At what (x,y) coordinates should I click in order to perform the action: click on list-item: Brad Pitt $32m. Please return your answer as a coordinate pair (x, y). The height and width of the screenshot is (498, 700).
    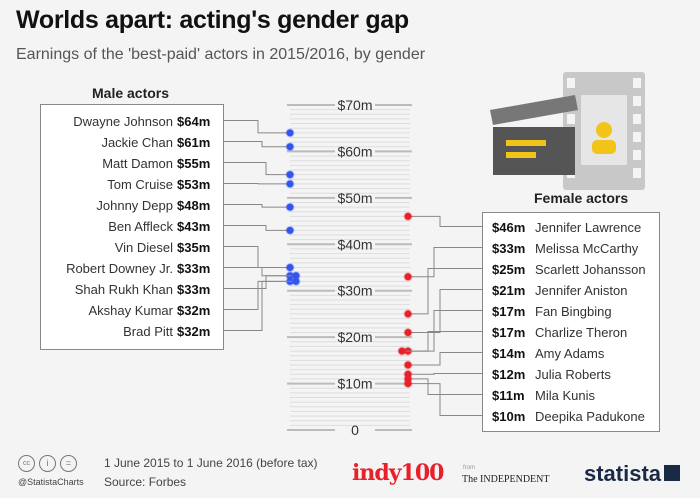
    Looking at the image, I should click on (132, 331).